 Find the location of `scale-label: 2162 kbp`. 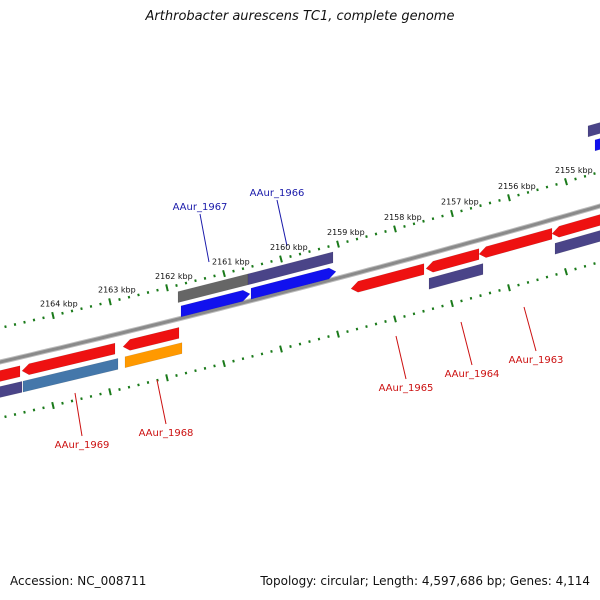

scale-label: 2162 kbp is located at coordinates (174, 276).